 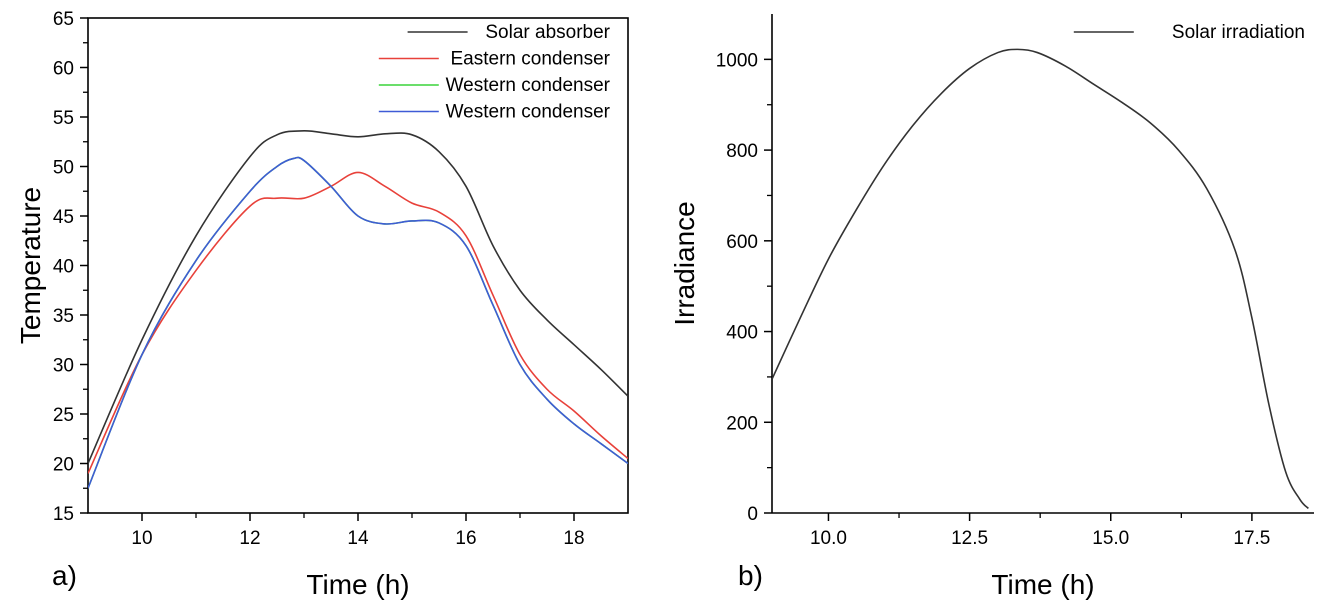 I want to click on x-tick-label: 10.0, so click(x=828, y=538).